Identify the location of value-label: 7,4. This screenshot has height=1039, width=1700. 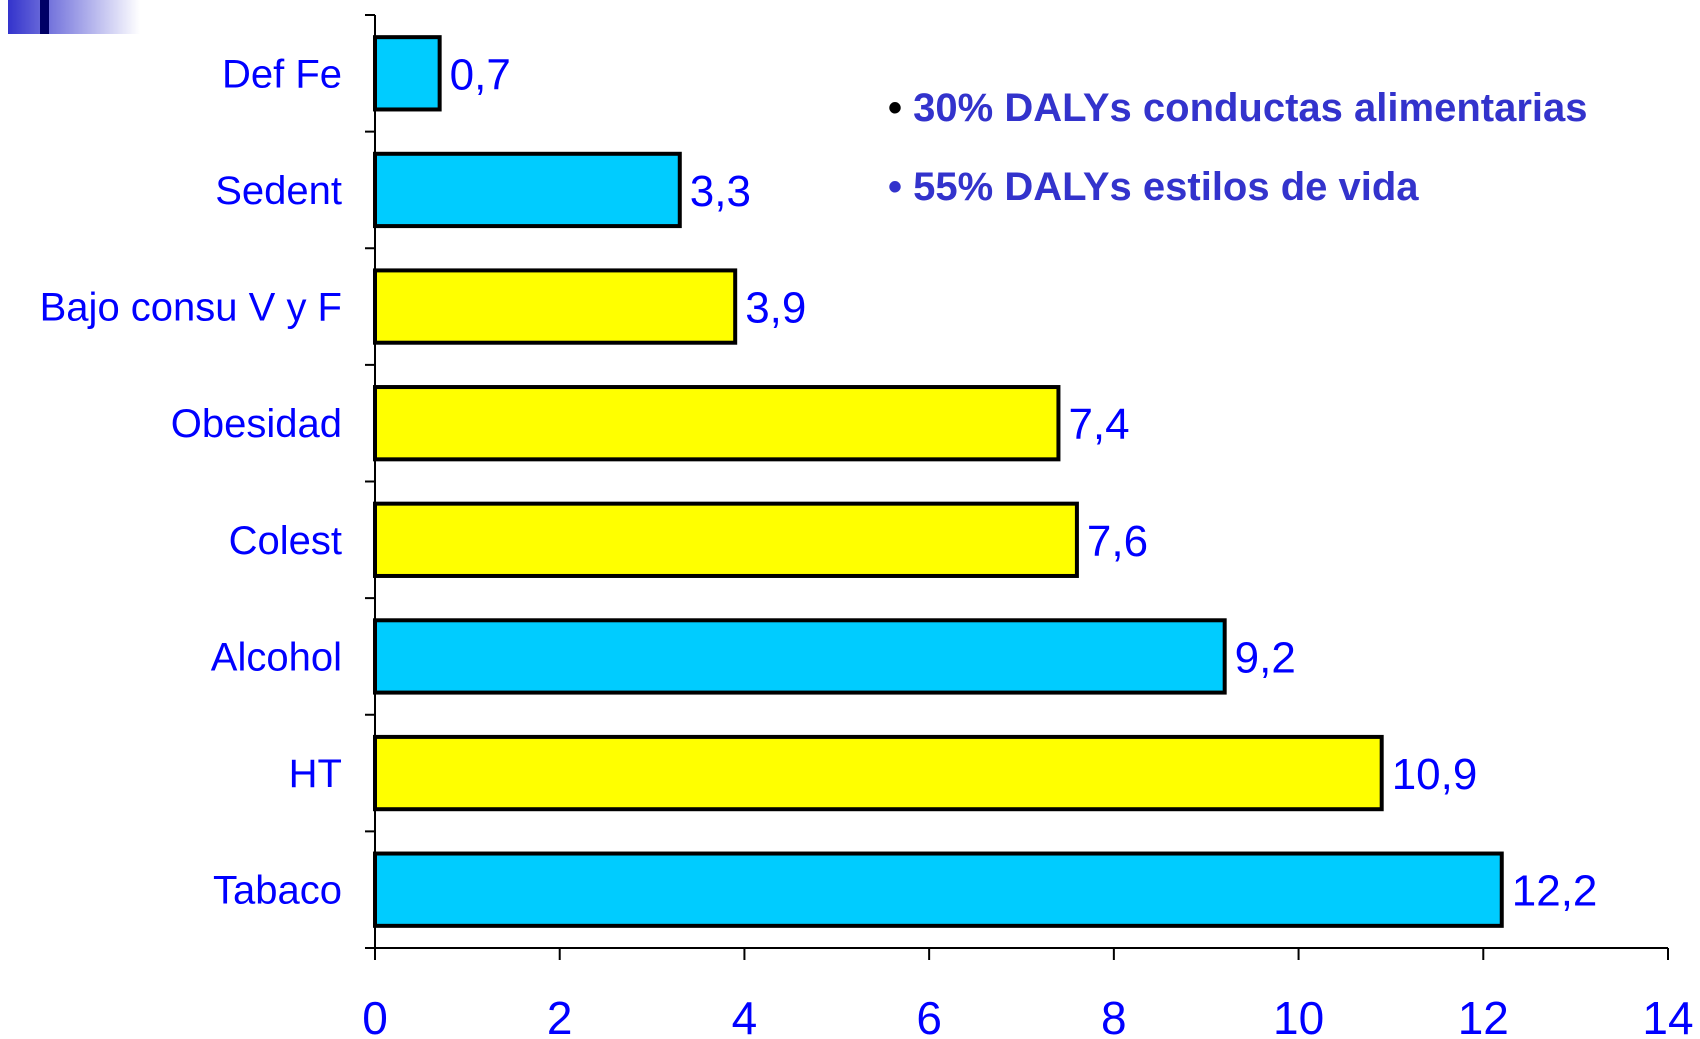
(1098, 424).